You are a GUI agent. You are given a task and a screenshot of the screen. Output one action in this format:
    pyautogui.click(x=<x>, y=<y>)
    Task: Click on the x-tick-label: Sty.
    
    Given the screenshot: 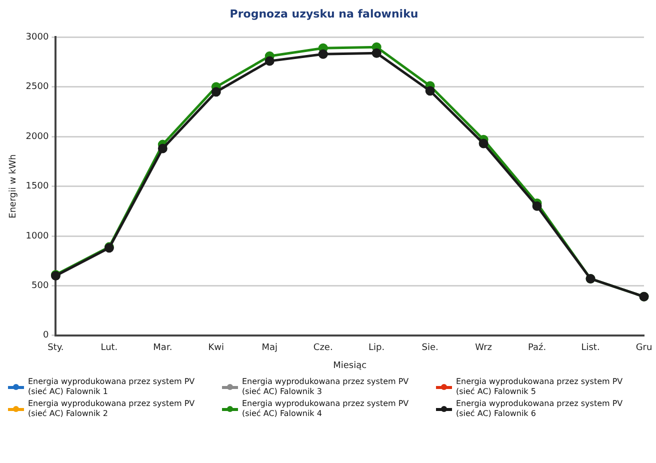 What is the action you would take?
    pyautogui.click(x=56, y=348)
    